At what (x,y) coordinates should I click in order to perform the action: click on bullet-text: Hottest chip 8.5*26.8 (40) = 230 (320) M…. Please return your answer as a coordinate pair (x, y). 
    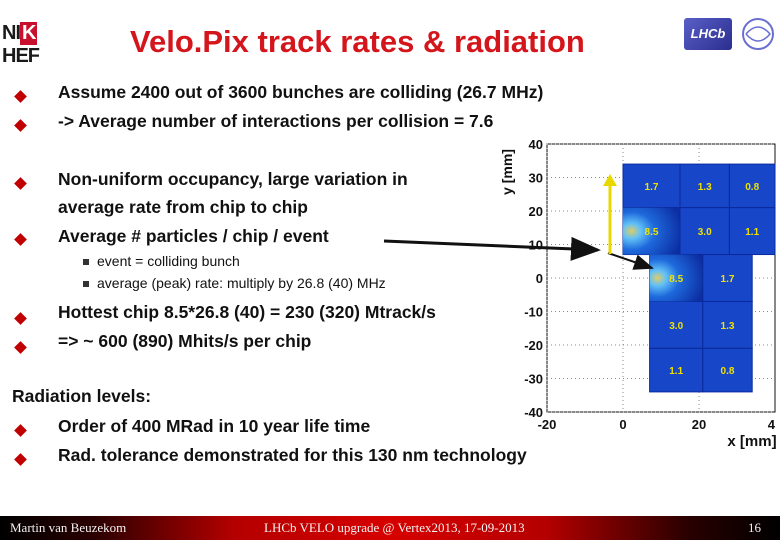
    Looking at the image, I should click on (247, 312).